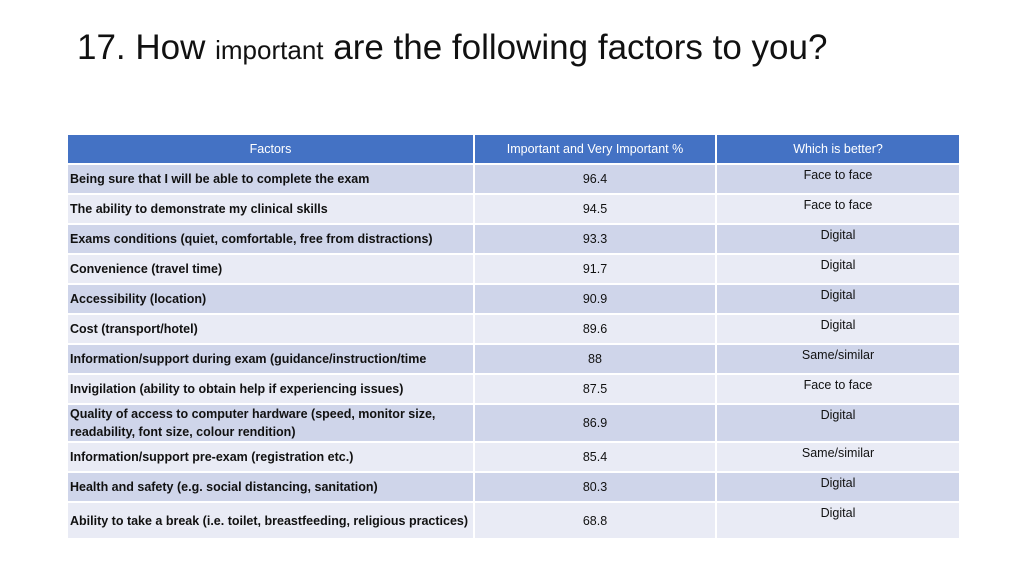 This screenshot has width=1024, height=575. What do you see at coordinates (146, 47) in the screenshot?
I see `title-part-1: 17. How` at bounding box center [146, 47].